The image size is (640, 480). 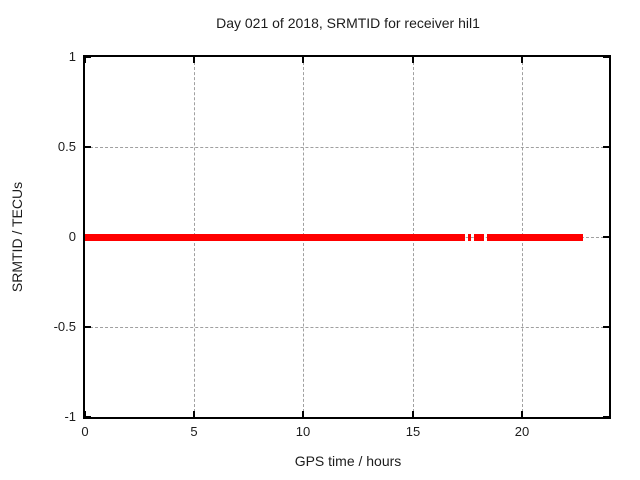 What do you see at coordinates (194, 431) in the screenshot?
I see `x-tick-label: 5` at bounding box center [194, 431].